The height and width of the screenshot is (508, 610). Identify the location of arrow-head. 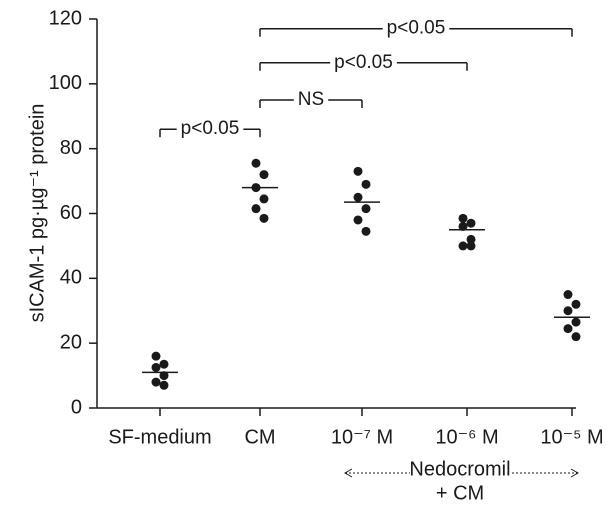
(461, 473).